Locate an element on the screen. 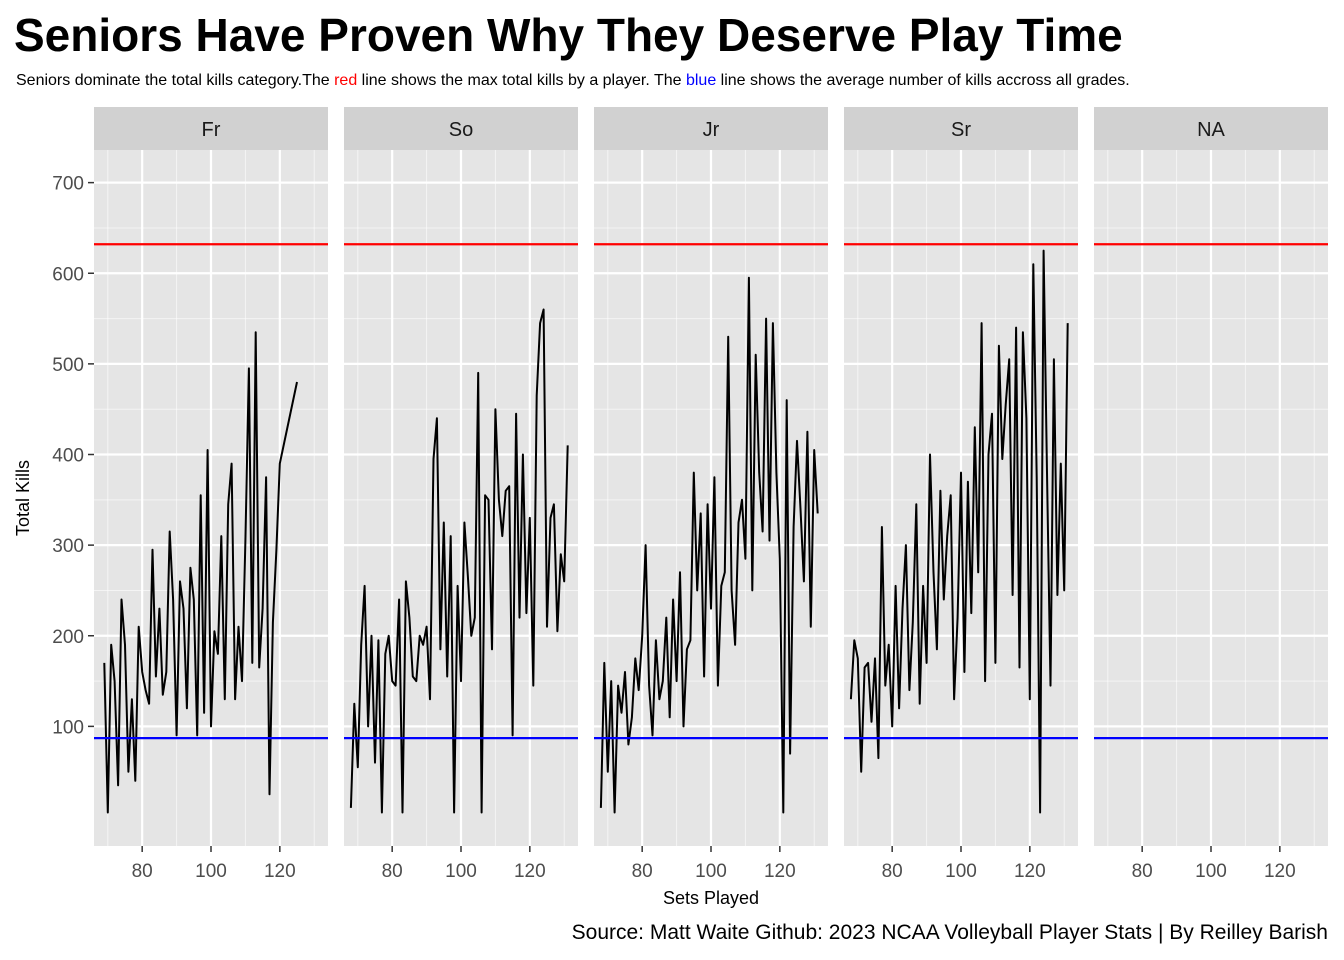 This screenshot has height=960, width=1344. series-line-jr is located at coordinates (709, 545).